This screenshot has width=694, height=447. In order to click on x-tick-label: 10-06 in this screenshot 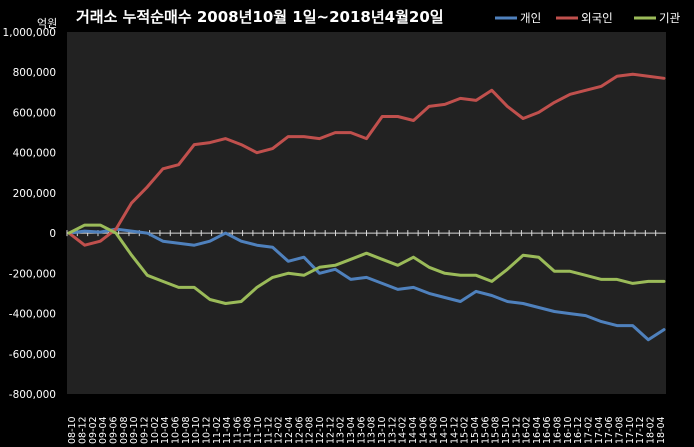, I will do `click(175, 430)`.